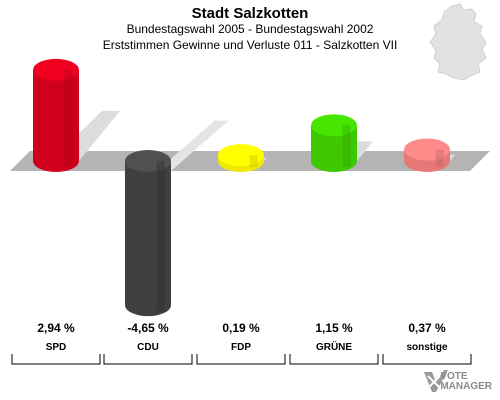  What do you see at coordinates (241, 328) in the screenshot?
I see `value-label: 0,19 %` at bounding box center [241, 328].